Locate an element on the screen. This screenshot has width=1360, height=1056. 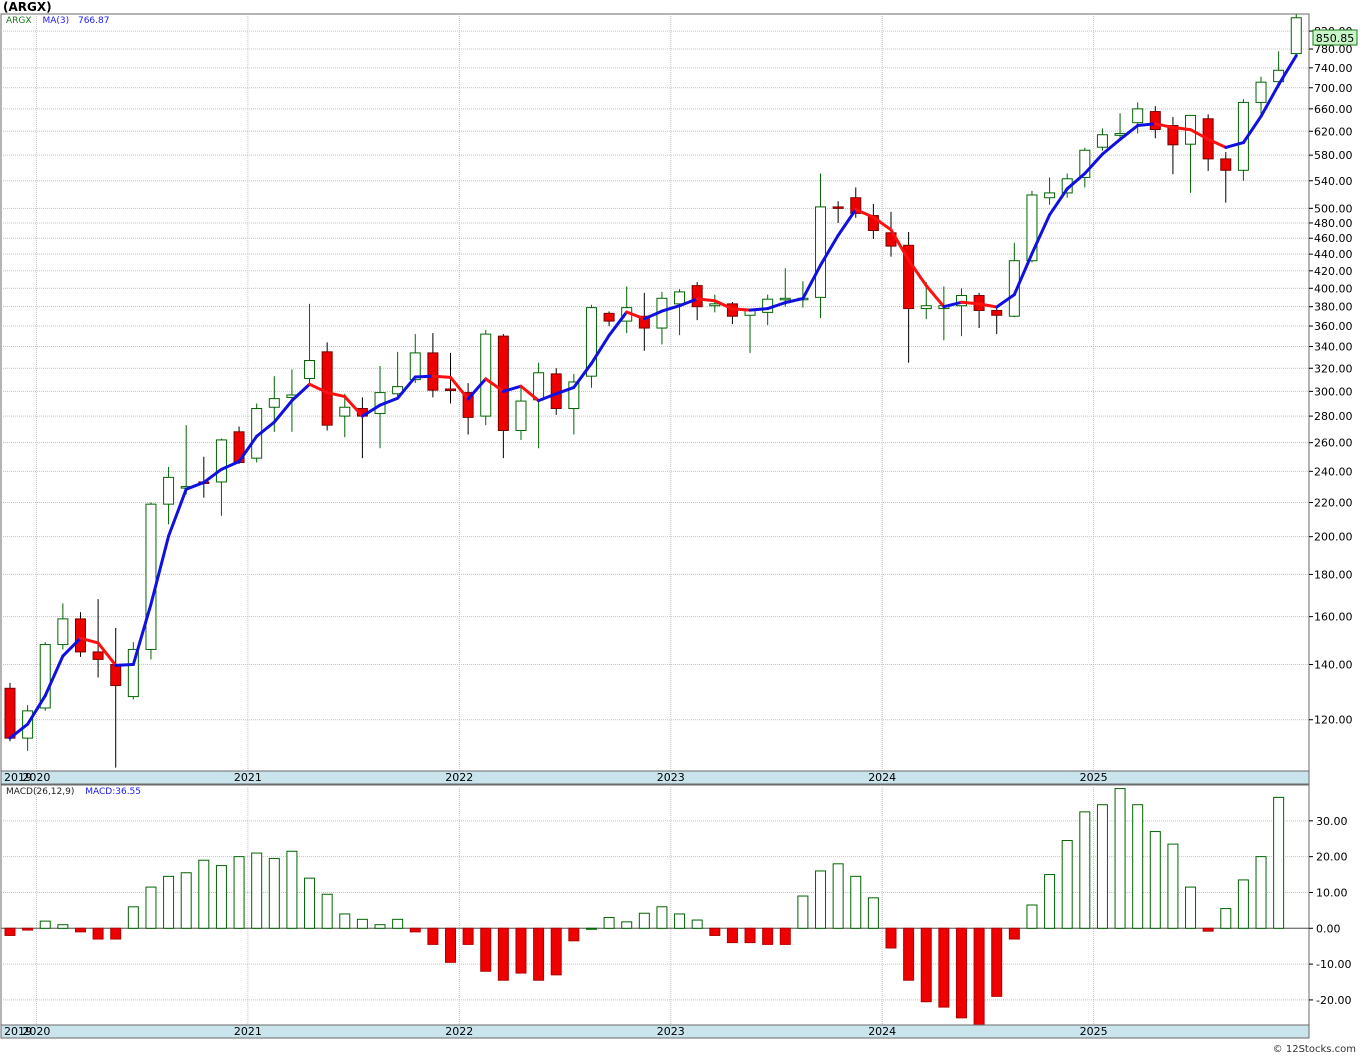
price-tick-label: 200.00 is located at coordinates (1333, 537).